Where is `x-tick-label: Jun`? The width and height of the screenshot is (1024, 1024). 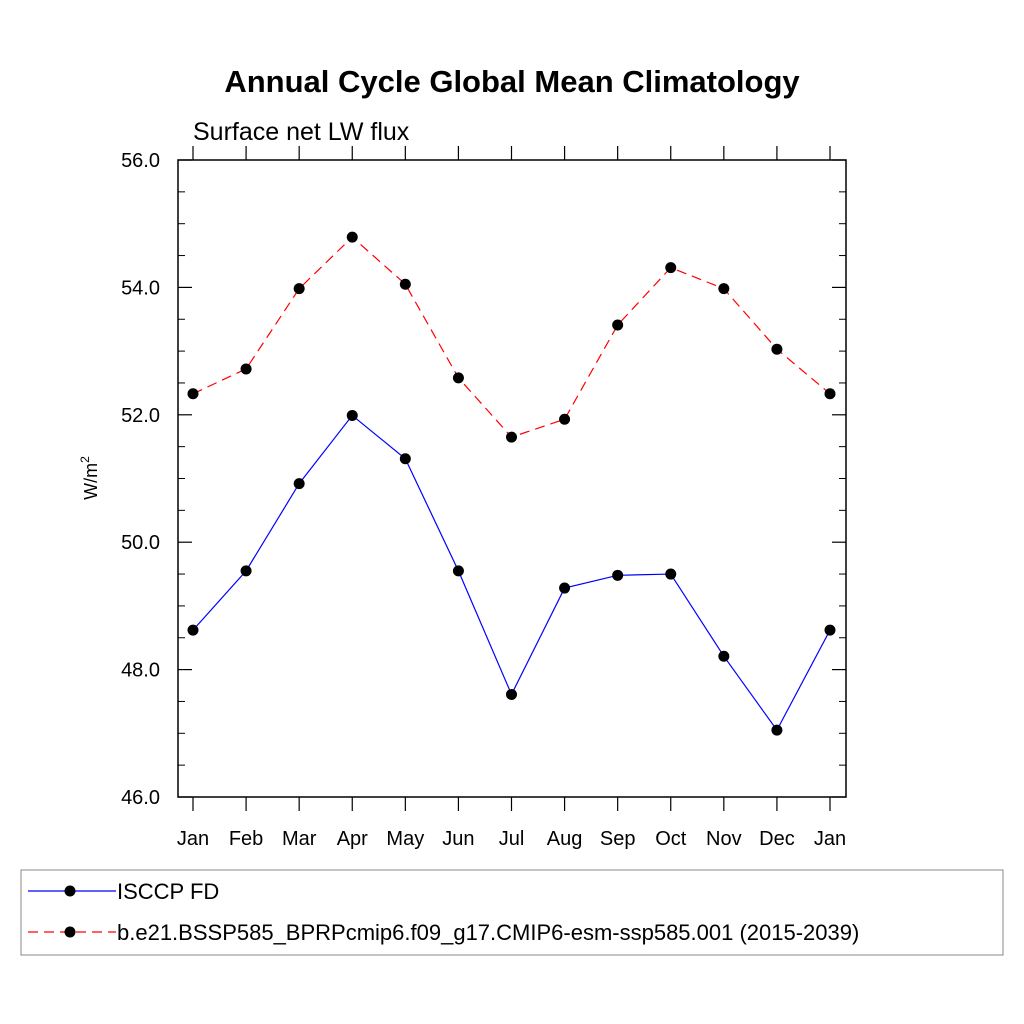
x-tick-label: Jun is located at coordinates (458, 839).